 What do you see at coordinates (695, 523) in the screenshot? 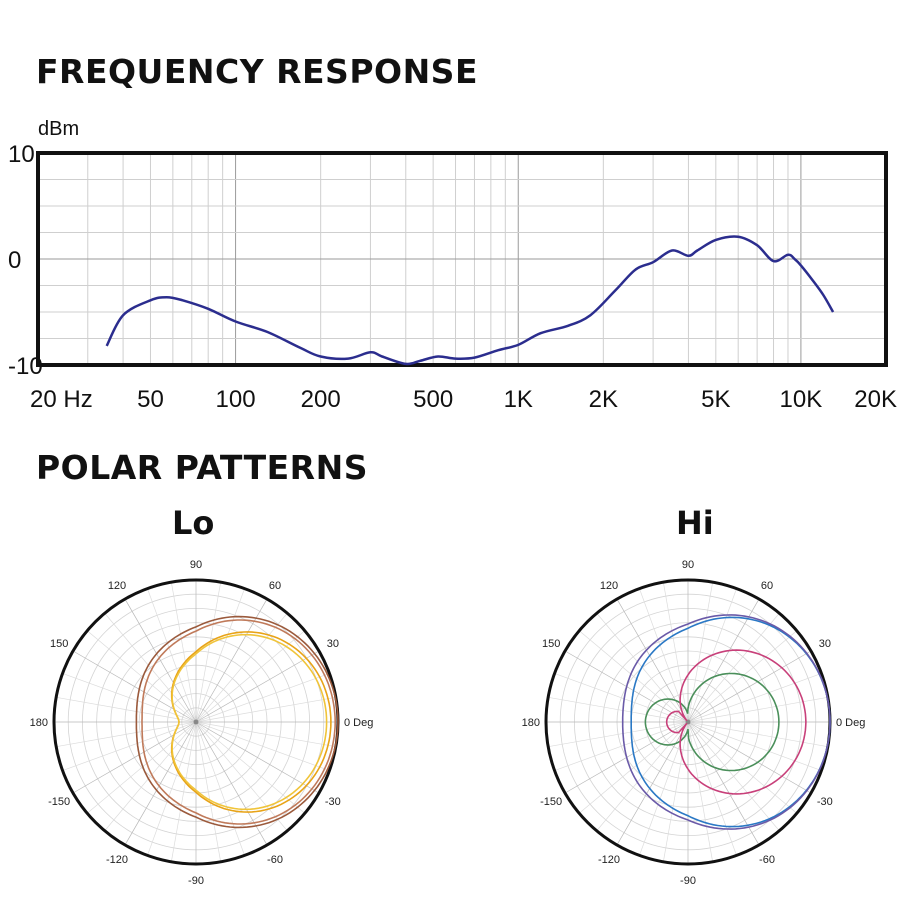
I see `polar-hi-label: Hi` at bounding box center [695, 523].